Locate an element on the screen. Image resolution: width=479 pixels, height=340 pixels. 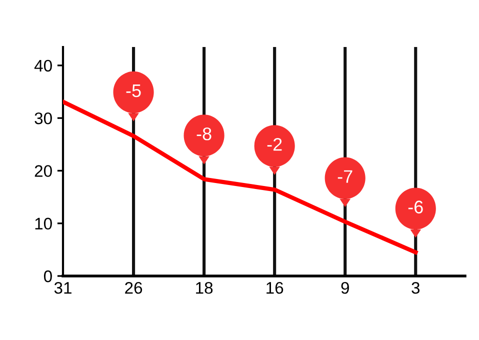
x-tick-label: 16 is located at coordinates (275, 288).